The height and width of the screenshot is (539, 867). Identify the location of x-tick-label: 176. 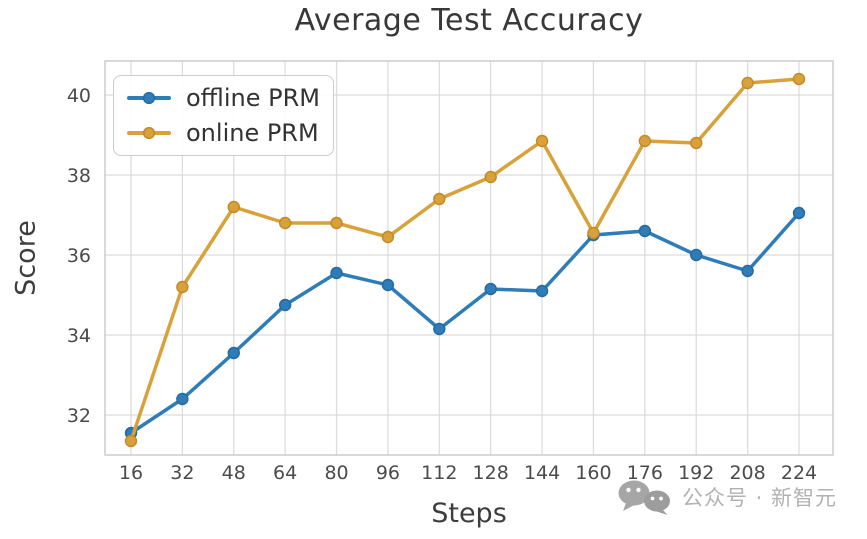
(645, 473).